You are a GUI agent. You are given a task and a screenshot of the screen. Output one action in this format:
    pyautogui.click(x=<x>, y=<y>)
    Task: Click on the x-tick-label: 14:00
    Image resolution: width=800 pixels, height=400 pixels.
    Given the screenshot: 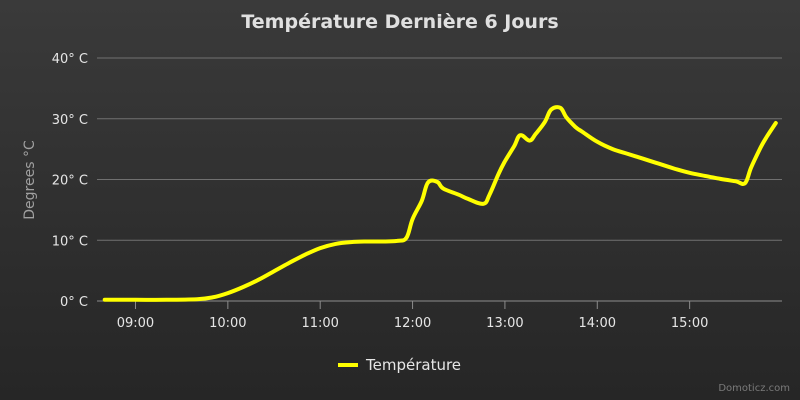 What is the action you would take?
    pyautogui.click(x=597, y=323)
    